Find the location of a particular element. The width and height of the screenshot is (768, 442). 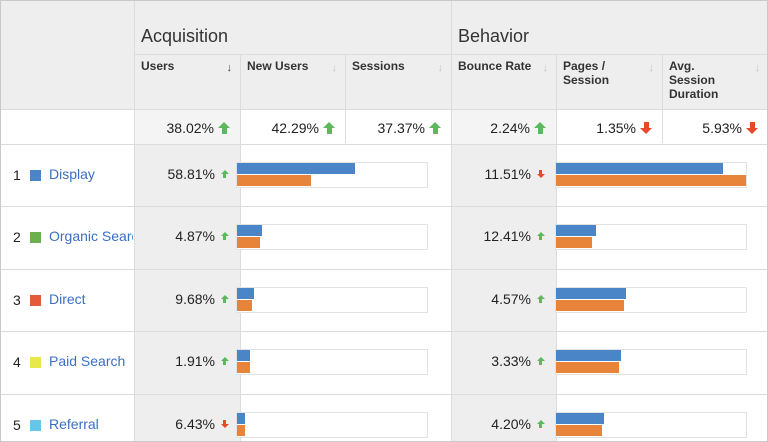

total-pages-session: 1.35% is located at coordinates (609, 127).